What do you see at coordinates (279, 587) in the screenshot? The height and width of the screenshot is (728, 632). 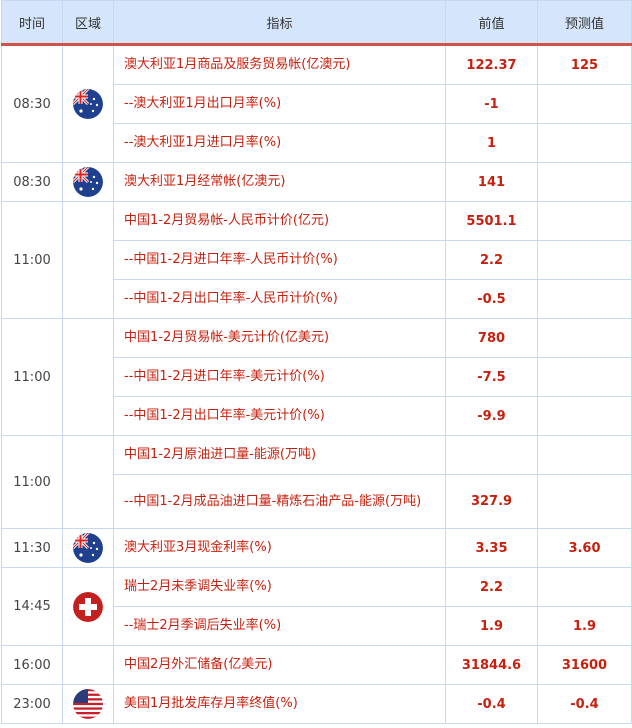 I see `indicator-name: 瑞士2月未季调失业率(%)` at bounding box center [279, 587].